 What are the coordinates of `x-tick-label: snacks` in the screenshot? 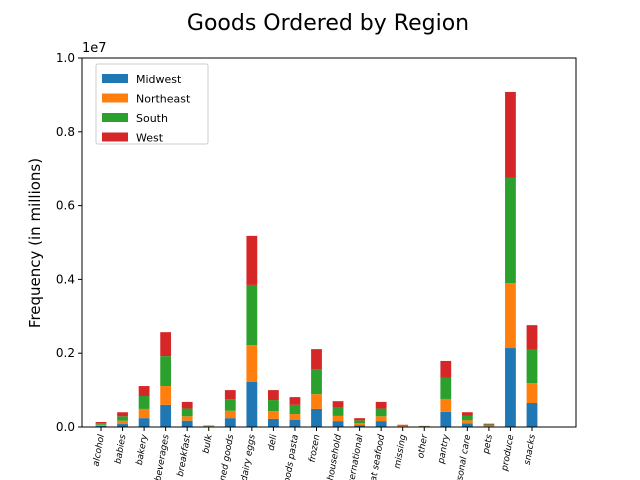 It's located at (530, 449).